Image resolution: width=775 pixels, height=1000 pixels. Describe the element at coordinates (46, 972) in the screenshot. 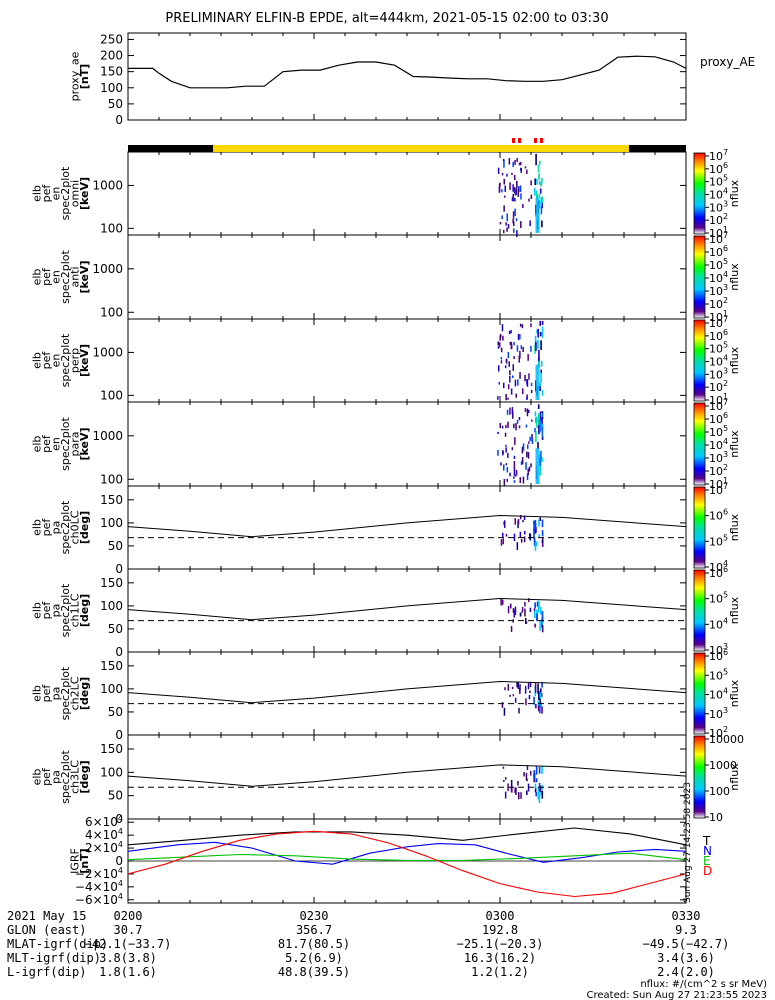

I see `row-label-lshell: L-igrf(dip)` at that location.